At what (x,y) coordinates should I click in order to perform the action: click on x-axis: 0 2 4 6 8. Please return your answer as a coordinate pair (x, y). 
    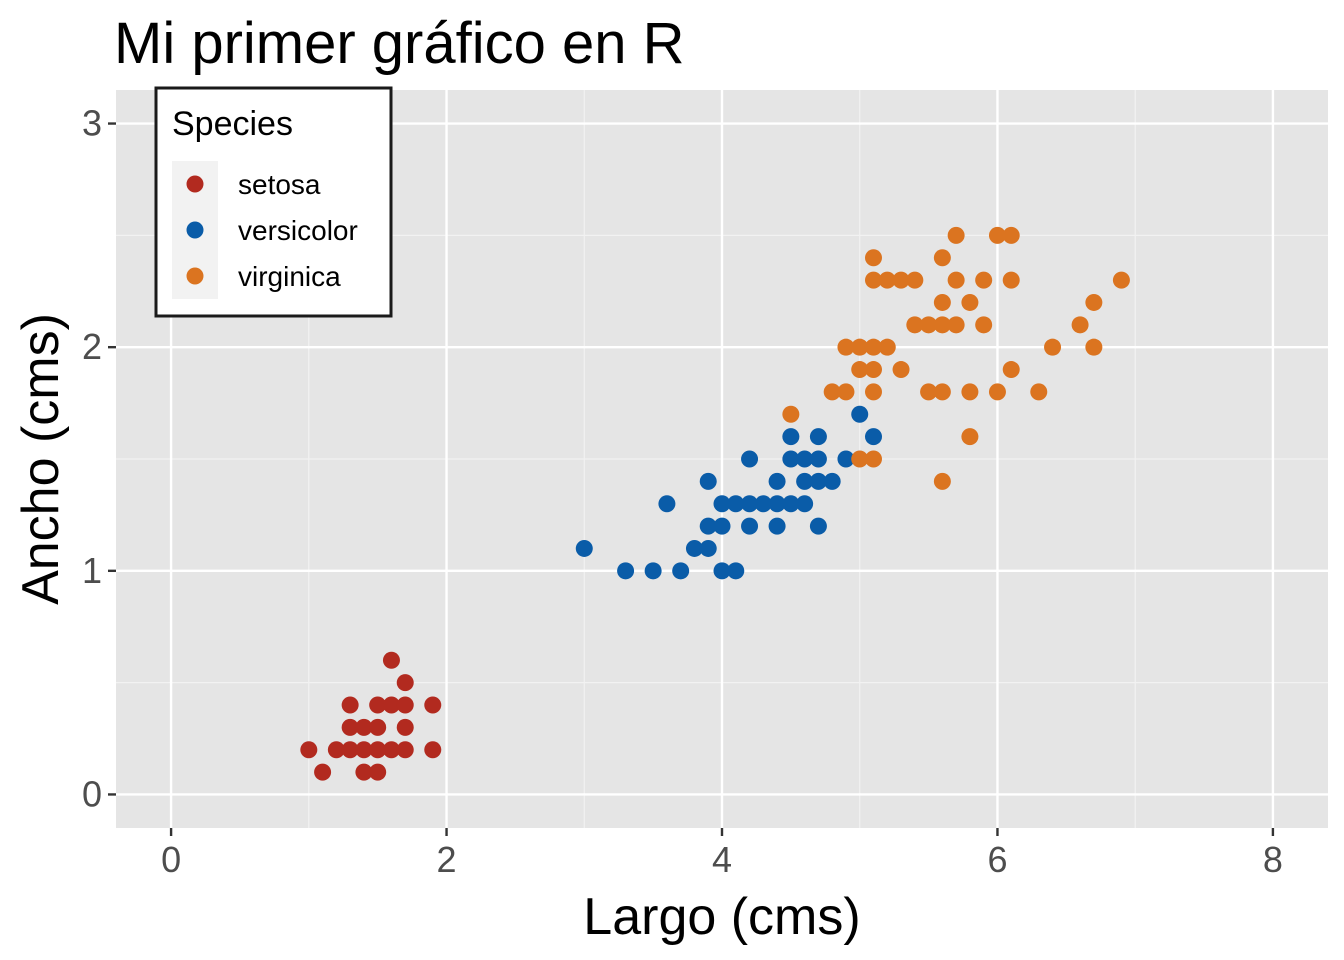
    Looking at the image, I should click on (722, 854).